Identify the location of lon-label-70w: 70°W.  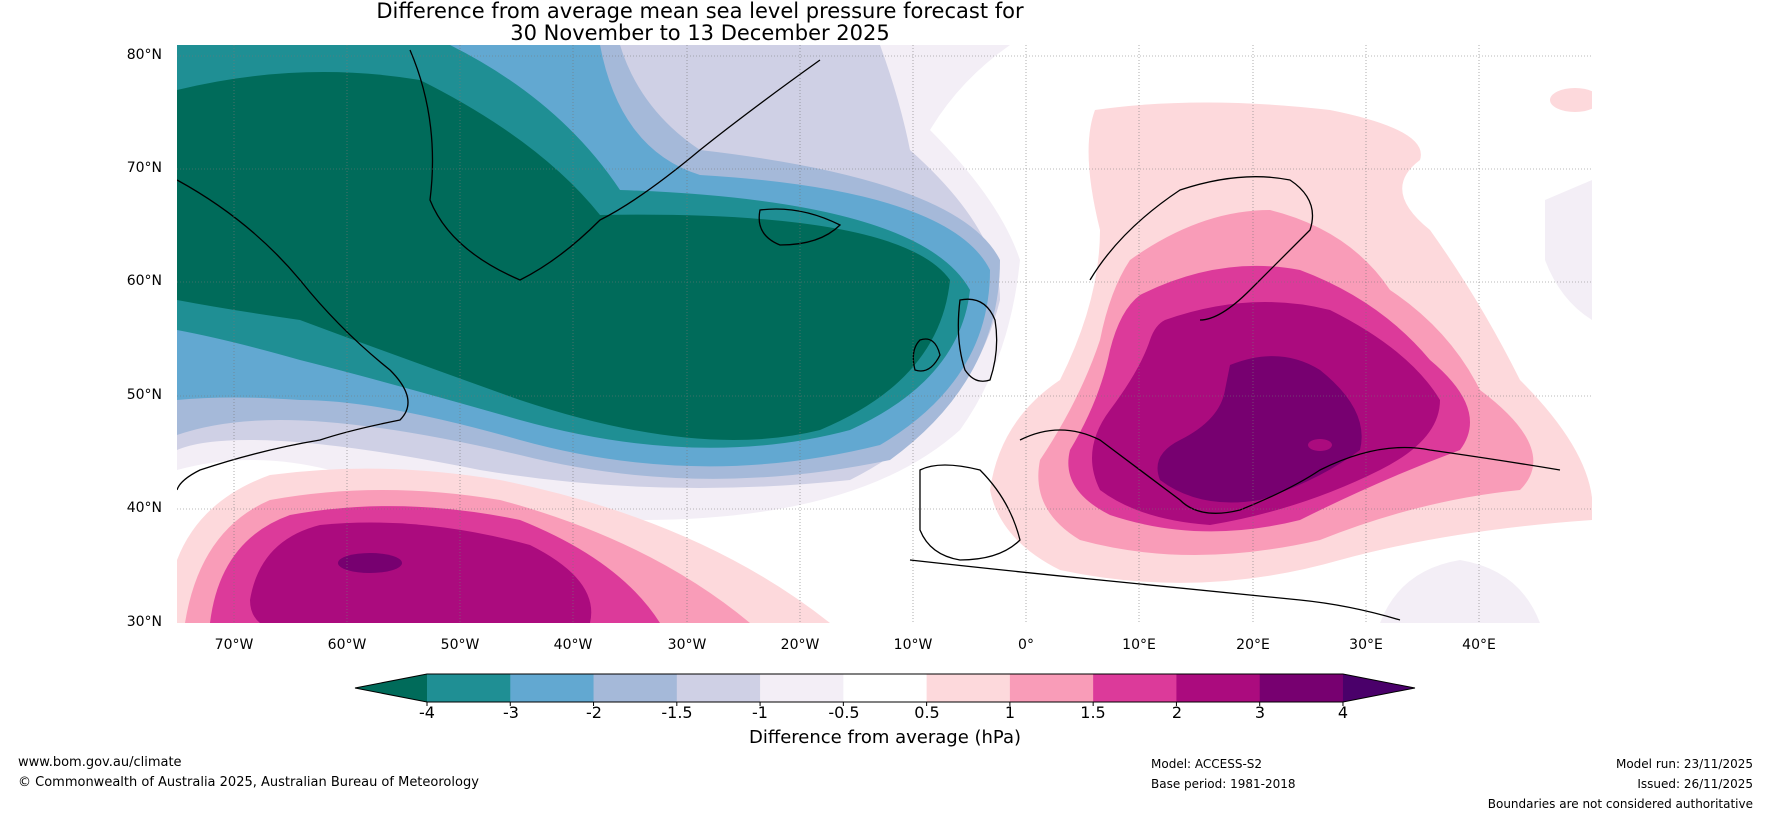
(234, 645).